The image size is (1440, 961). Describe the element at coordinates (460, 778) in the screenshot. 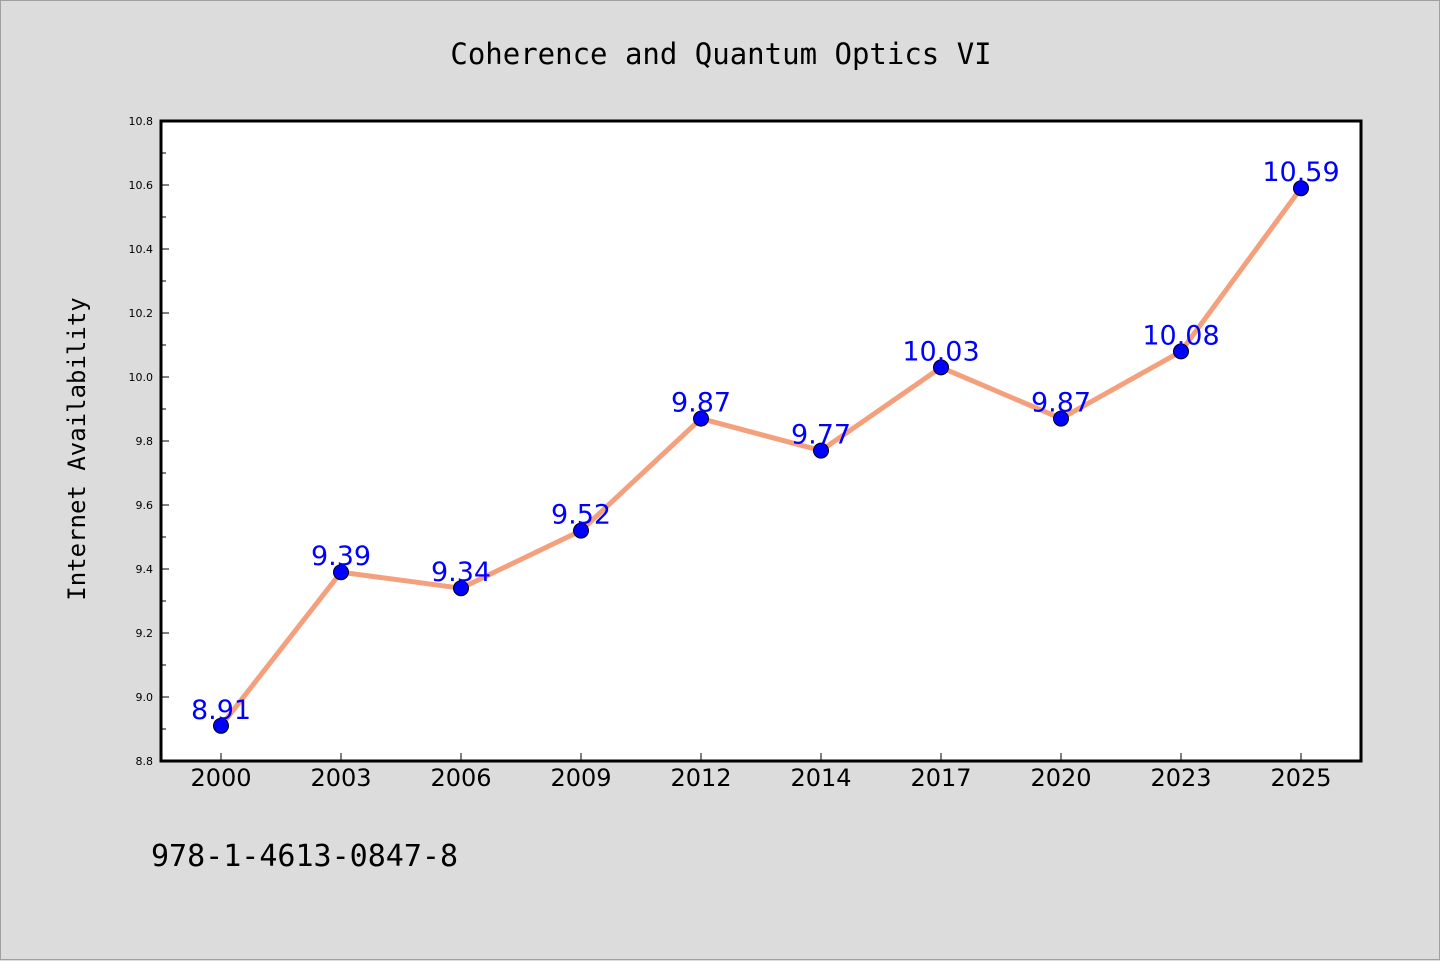

I see `x-tick-label: 2006` at that location.